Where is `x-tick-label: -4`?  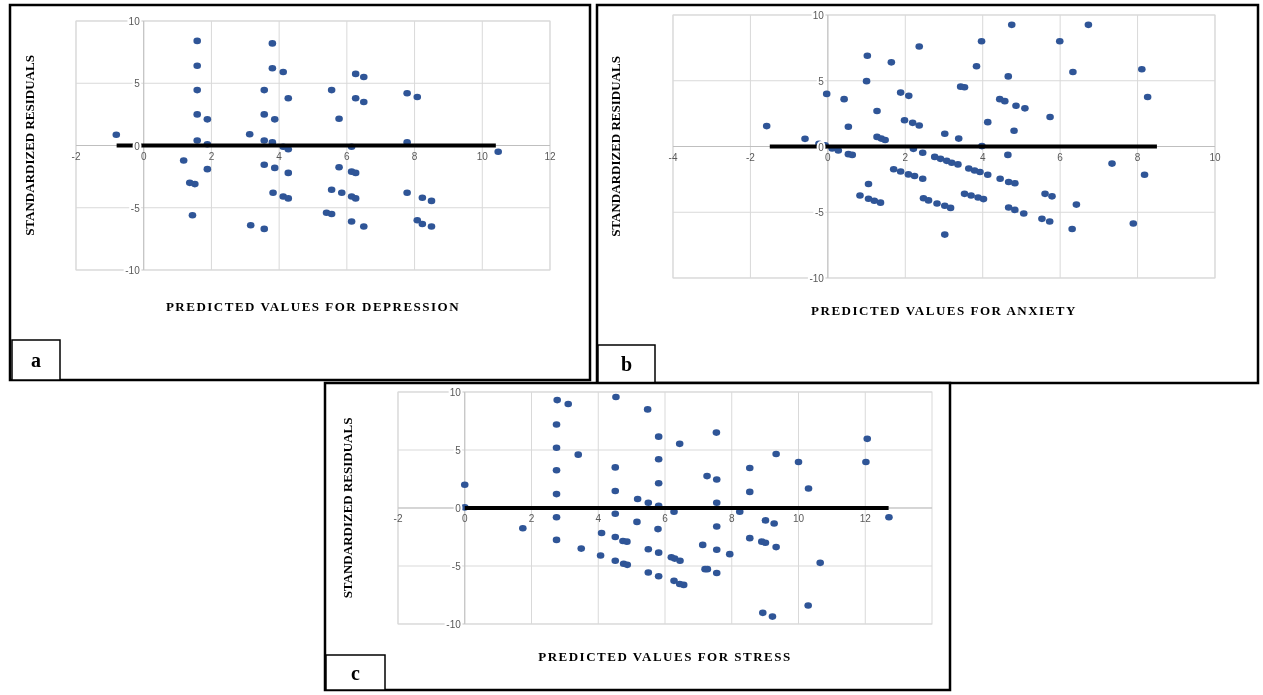
x-tick-label: -4 is located at coordinates (673, 157).